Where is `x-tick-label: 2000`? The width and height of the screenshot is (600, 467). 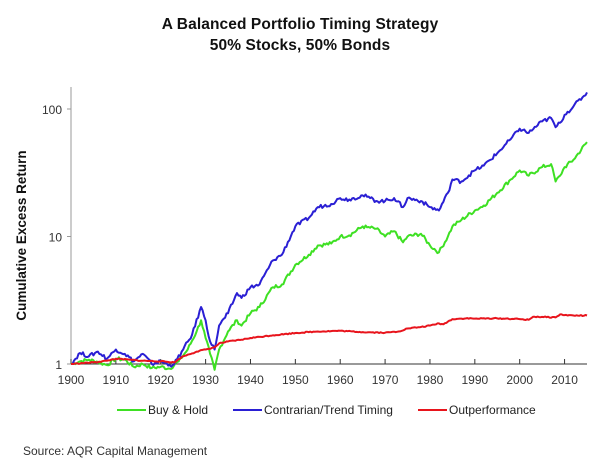
x-tick-label: 2000 is located at coordinates (519, 380).